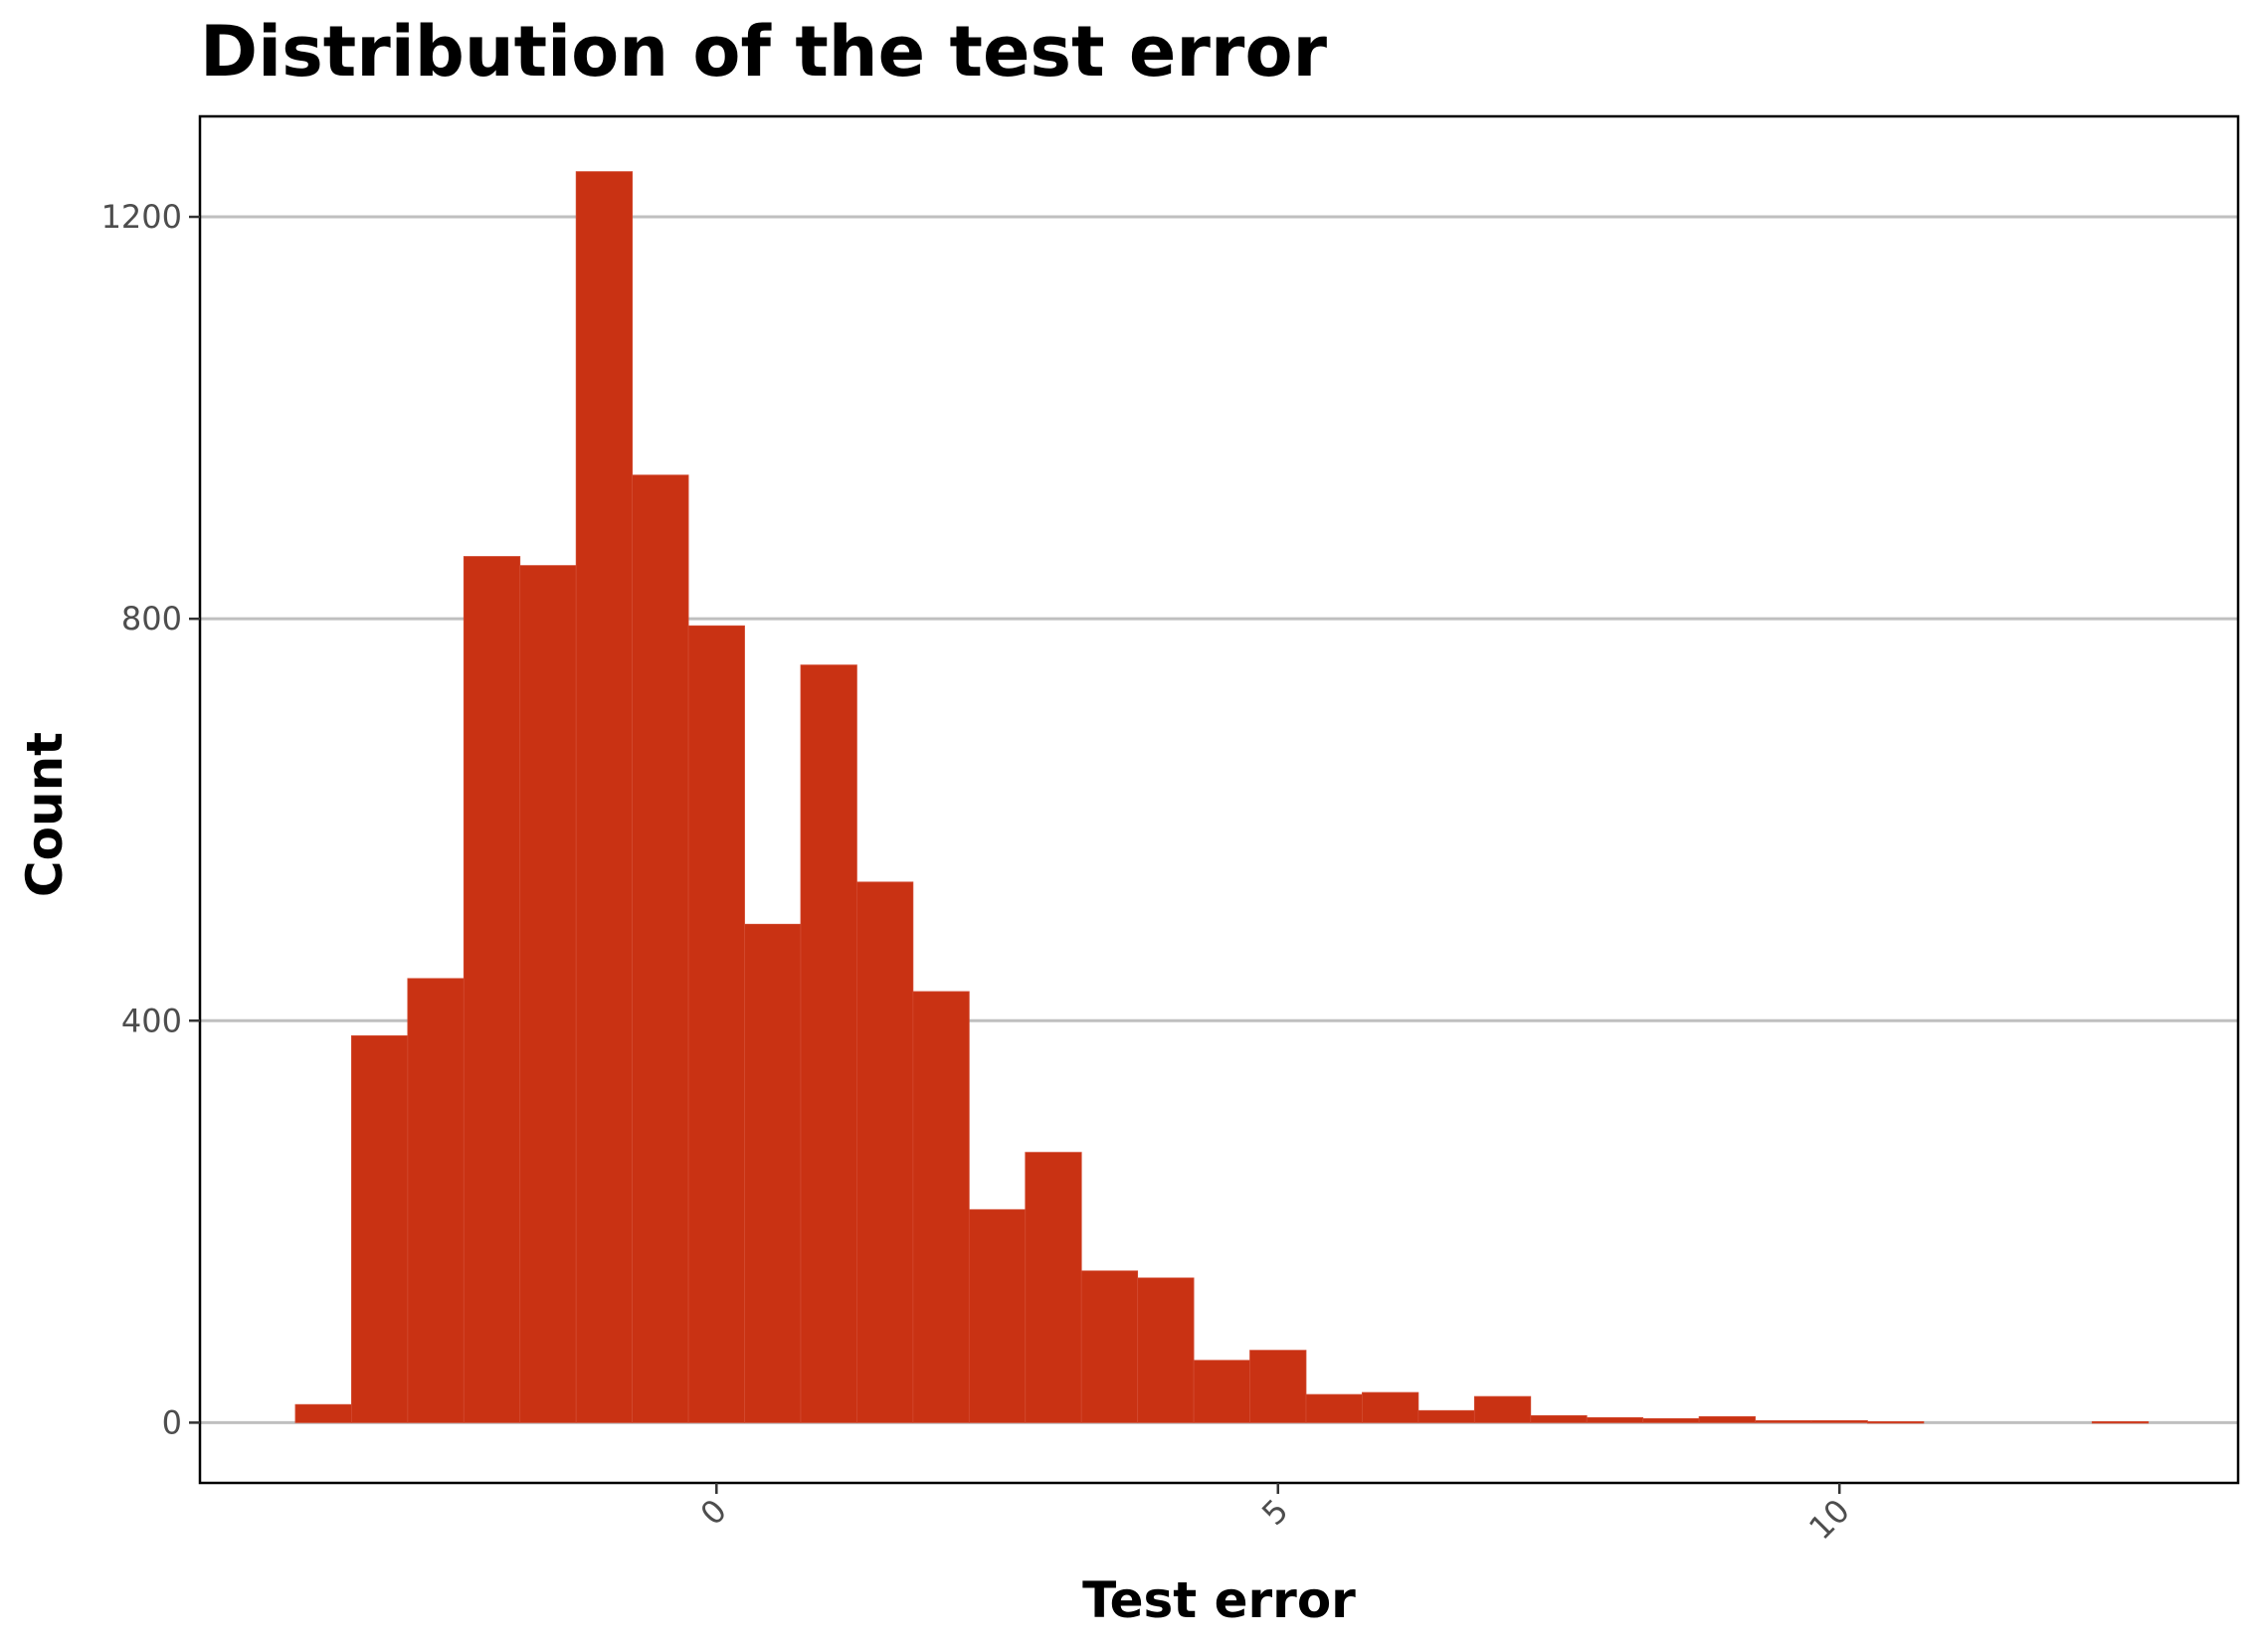 This screenshot has height=1652, width=2259. I want to click on y-tick-label-800: 800, so click(151, 619).